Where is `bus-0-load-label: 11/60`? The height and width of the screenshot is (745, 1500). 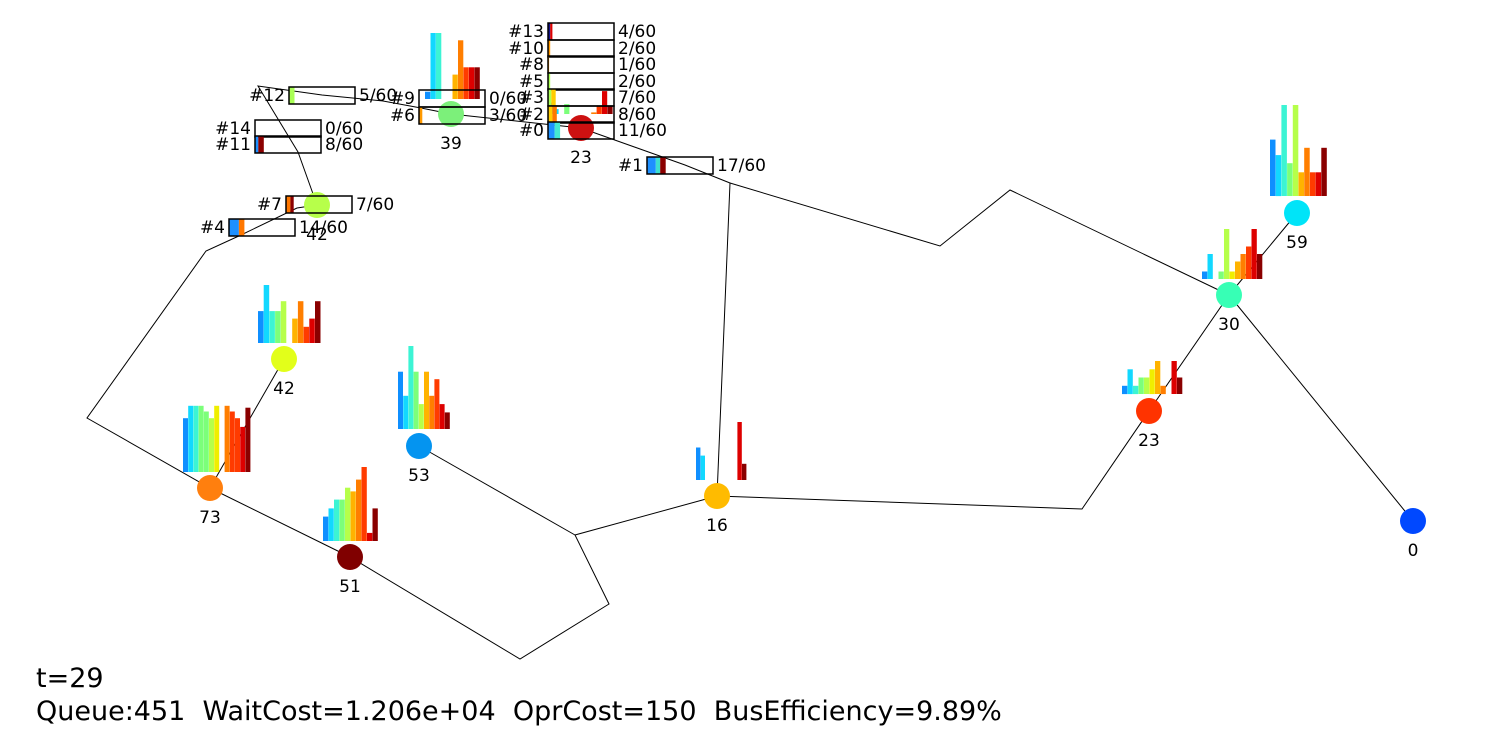
bus-0-load-label: 11/60 is located at coordinates (642, 131).